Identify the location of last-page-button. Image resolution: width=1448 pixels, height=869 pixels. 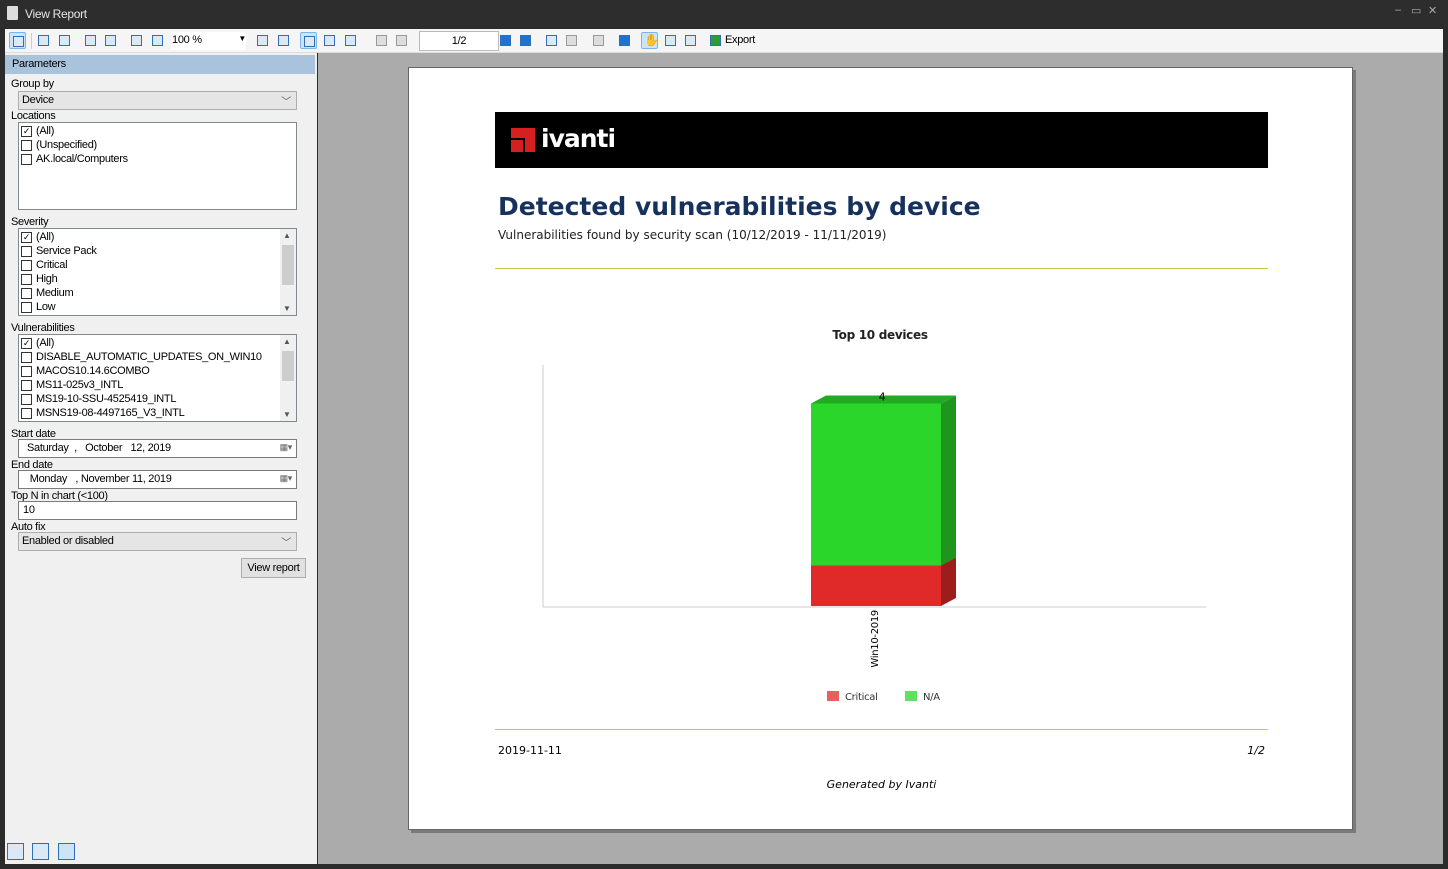
(525, 40).